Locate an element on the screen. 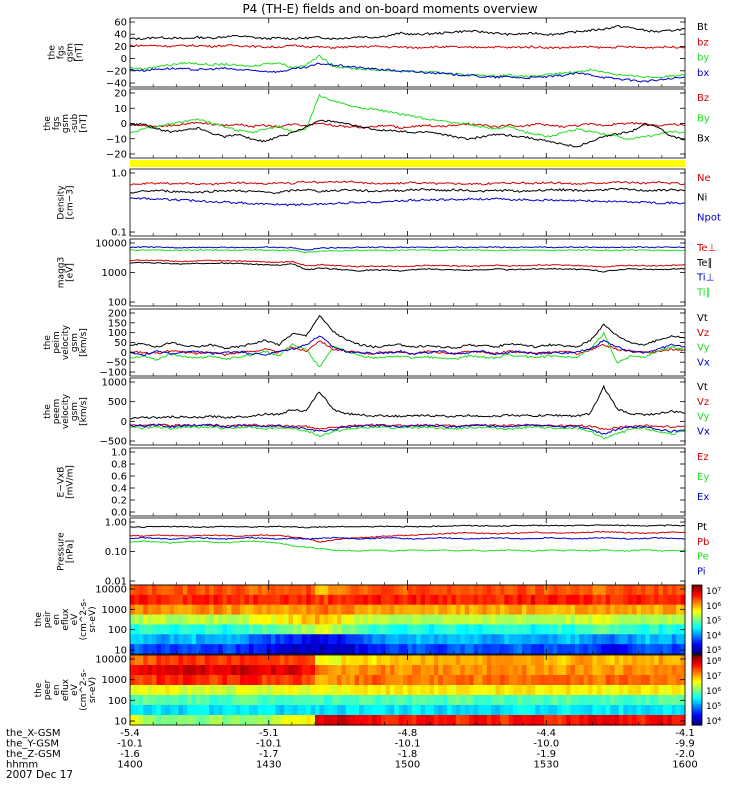 Image resolution: width=750 pixels, height=804 pixels. series-Pe-line is located at coordinates (407, 546).